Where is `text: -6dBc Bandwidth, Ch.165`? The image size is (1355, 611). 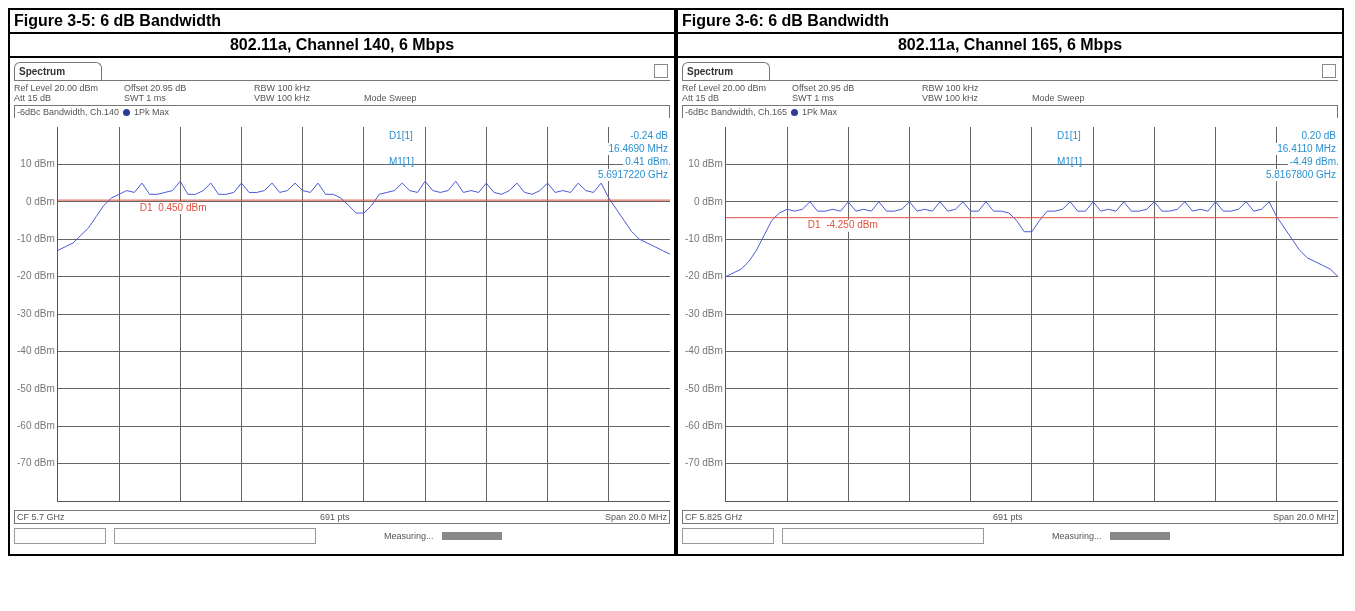 text: -6dBc Bandwidth, Ch.165 is located at coordinates (736, 112).